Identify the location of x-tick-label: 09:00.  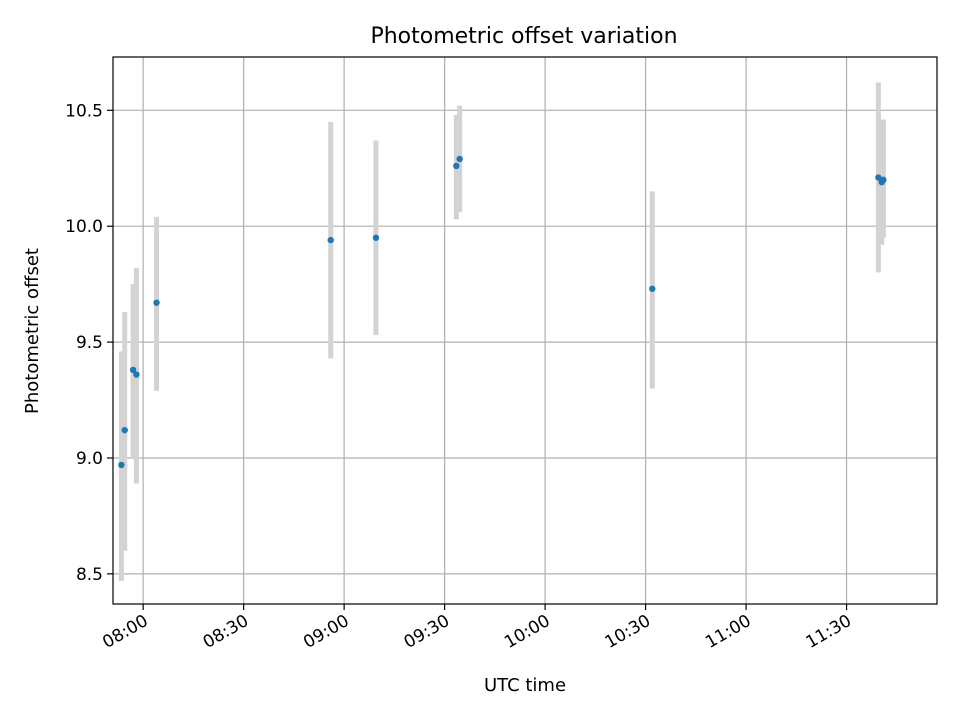
(326, 632).